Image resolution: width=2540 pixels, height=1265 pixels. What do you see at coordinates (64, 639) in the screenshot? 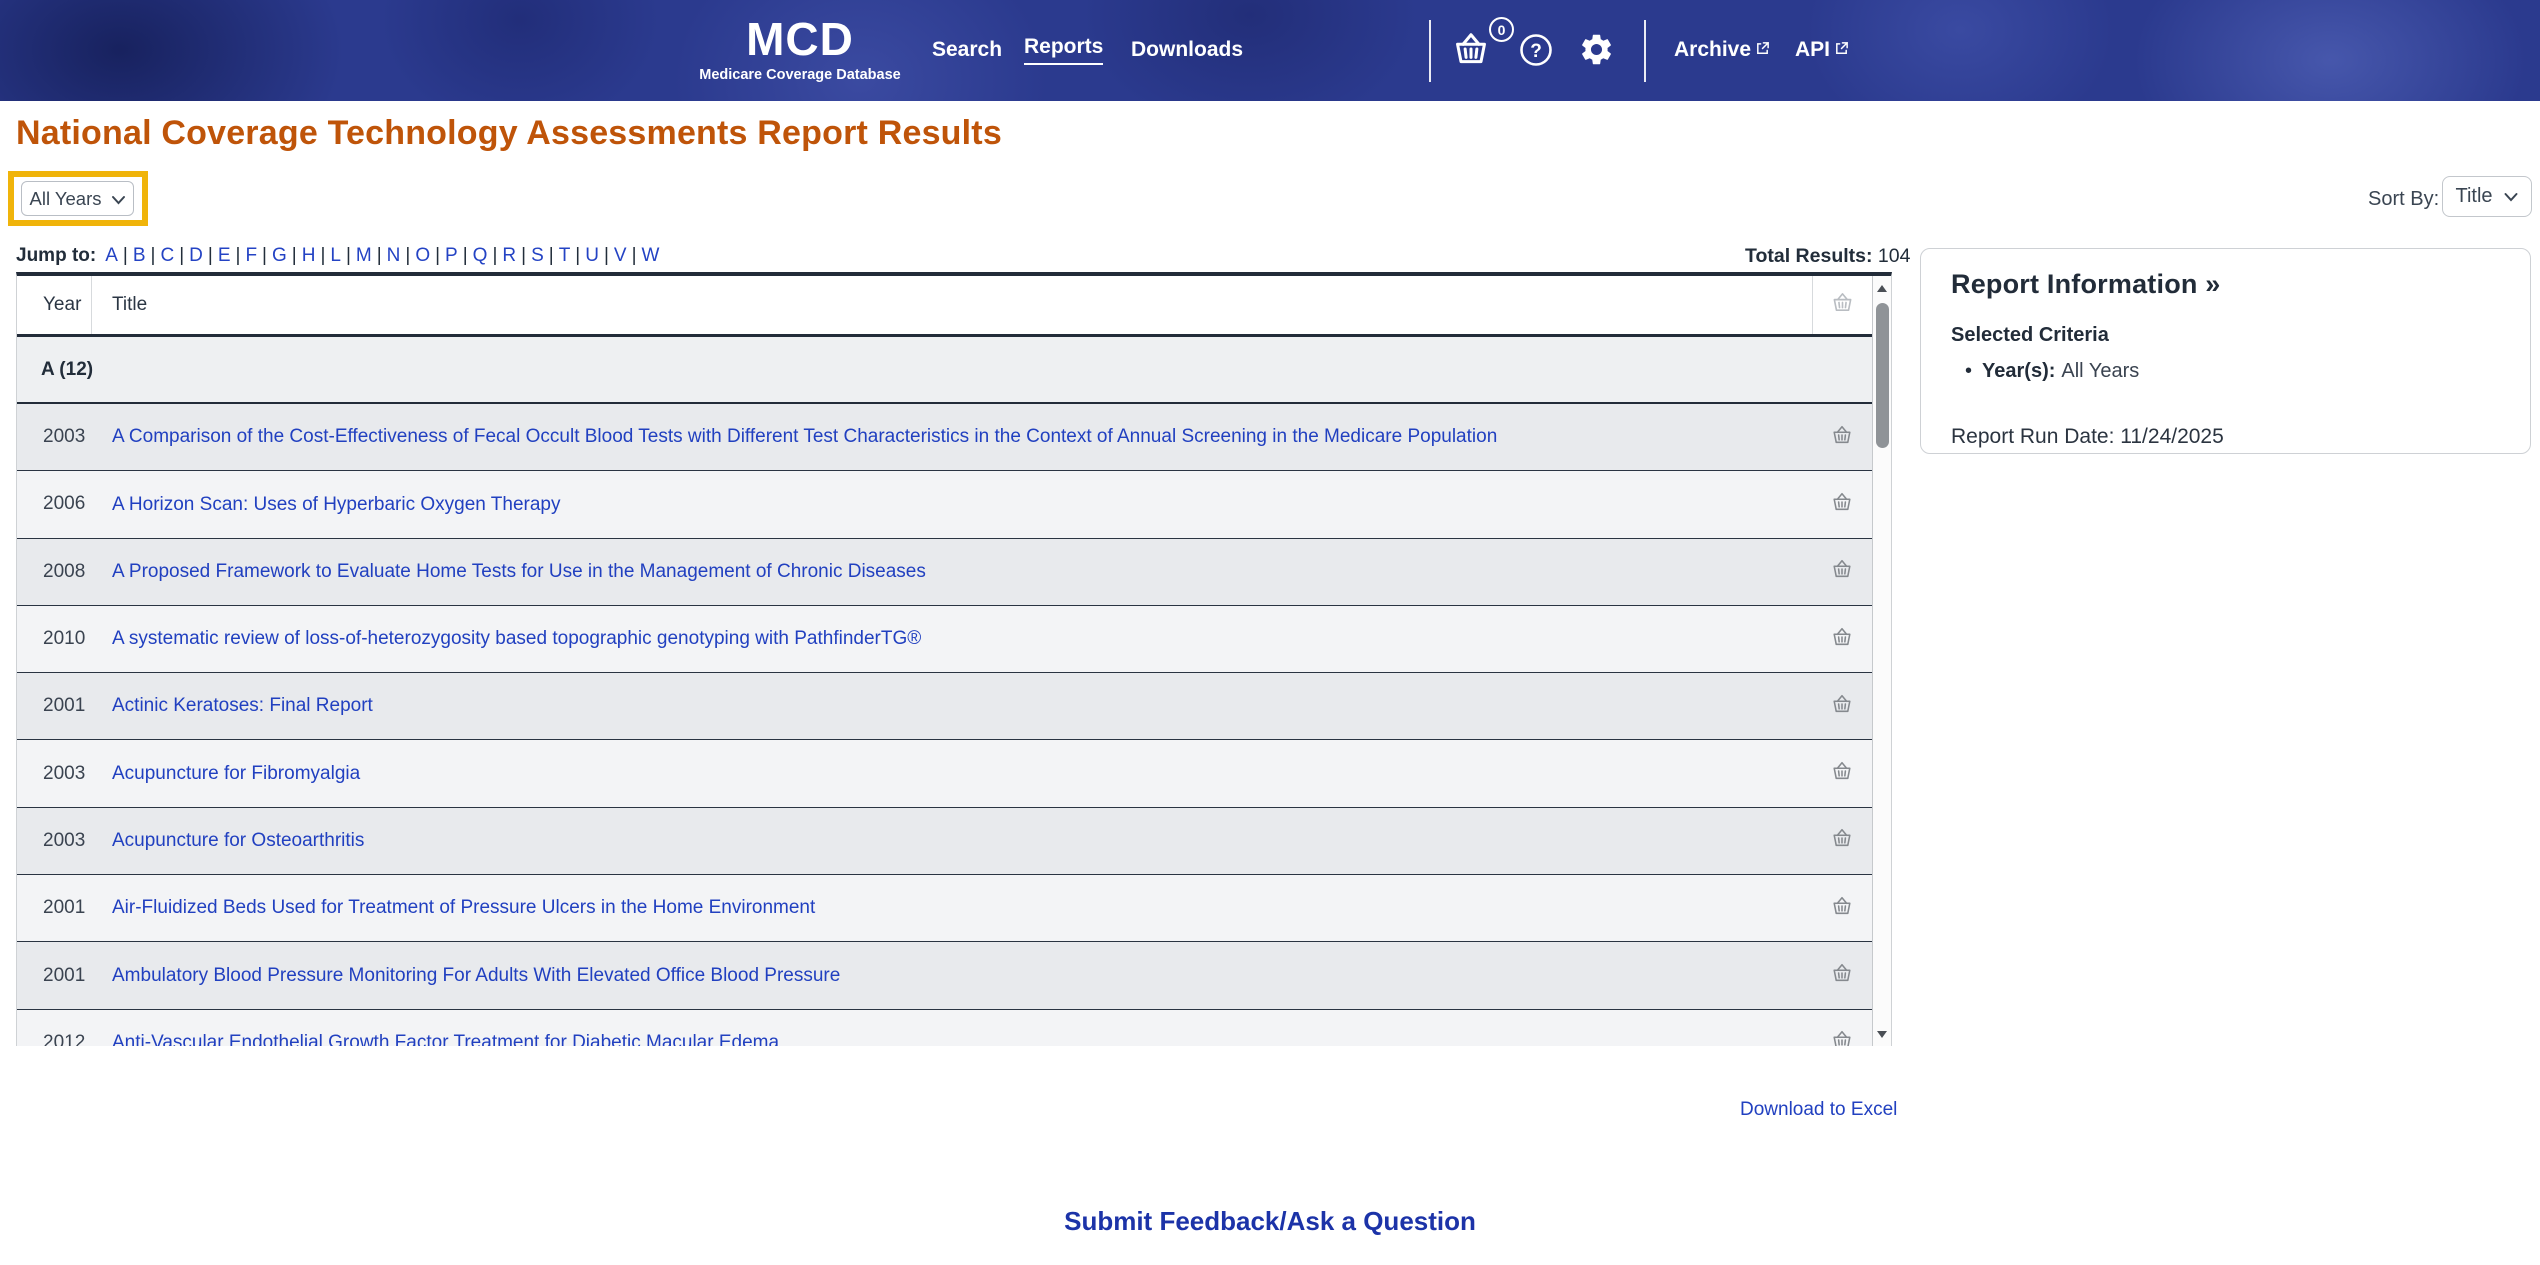
I see `row-year: 2010` at bounding box center [64, 639].